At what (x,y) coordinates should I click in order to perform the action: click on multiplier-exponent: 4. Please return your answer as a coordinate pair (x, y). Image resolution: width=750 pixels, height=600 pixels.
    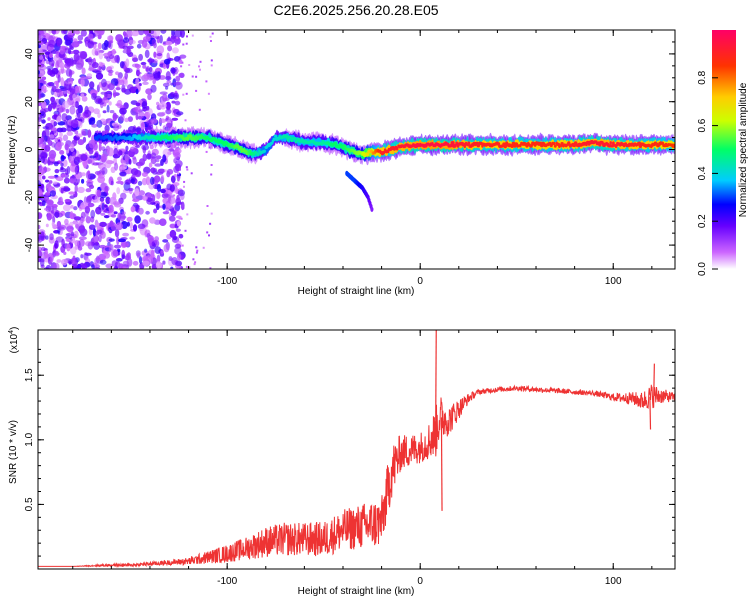
    Looking at the image, I should click on (11, 332).